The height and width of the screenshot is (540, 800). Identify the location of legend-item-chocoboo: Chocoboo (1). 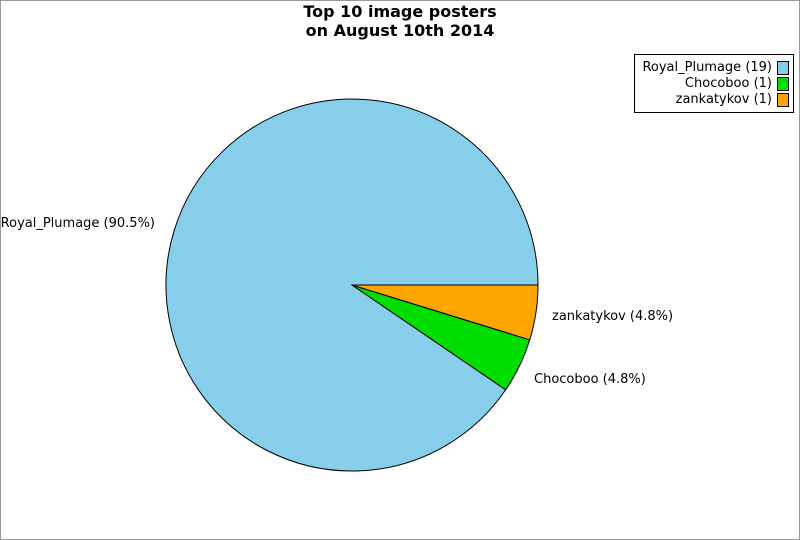
(714, 83).